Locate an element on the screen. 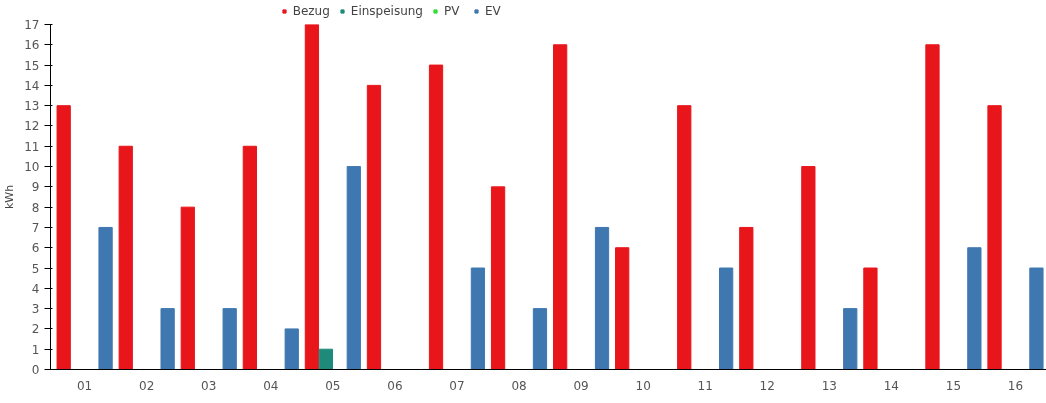 The width and height of the screenshot is (1046, 403). y-tick-label: 17 is located at coordinates (32, 25).